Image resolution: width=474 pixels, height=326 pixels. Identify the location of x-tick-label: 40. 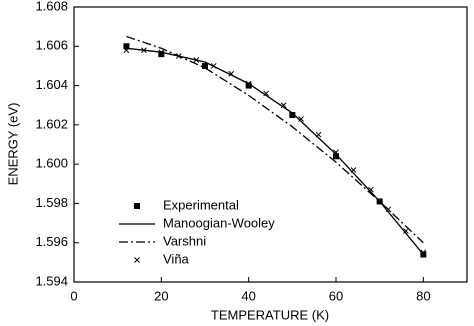
(248, 295).